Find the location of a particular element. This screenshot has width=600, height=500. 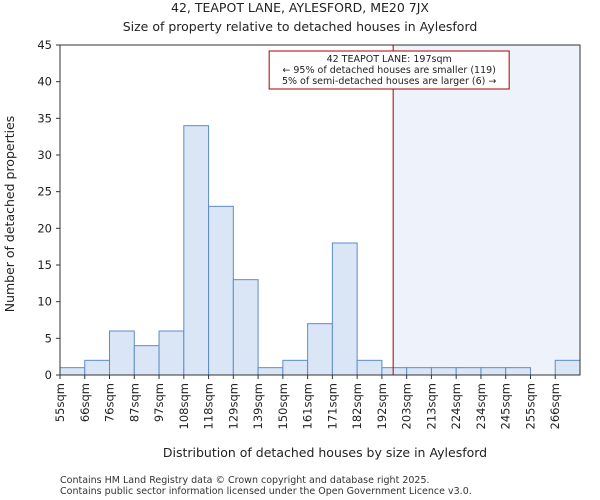

y-tick-label: 40 is located at coordinates (44, 82).